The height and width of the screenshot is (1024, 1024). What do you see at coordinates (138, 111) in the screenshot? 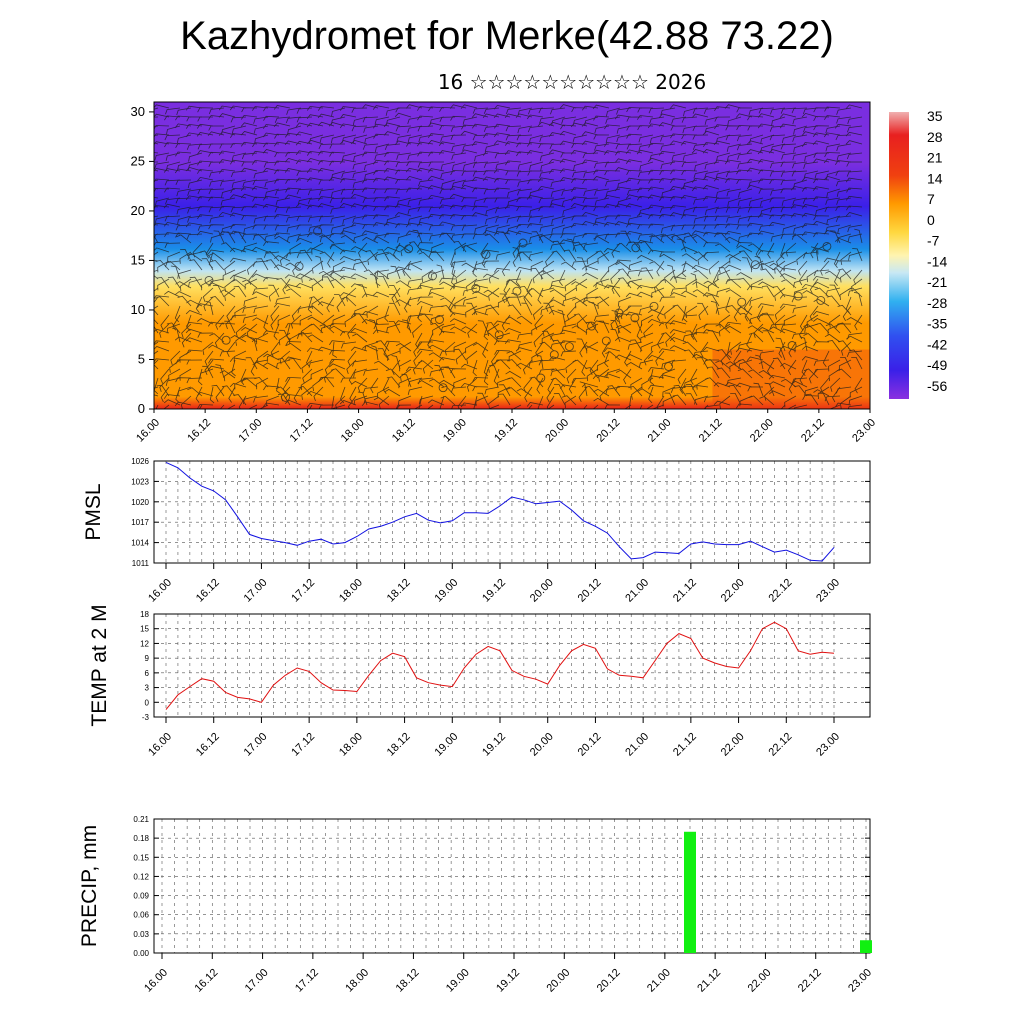
I see `cross-y-tick-label: 30` at bounding box center [138, 111].